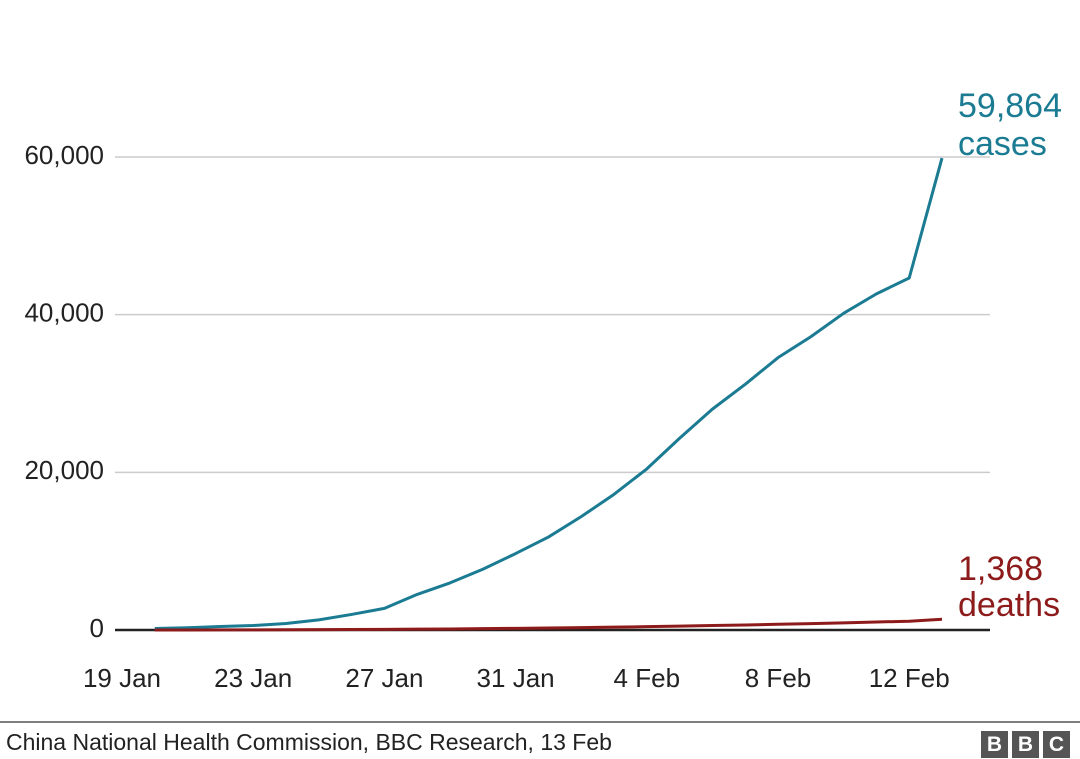 This screenshot has width=1080, height=759. Describe the element at coordinates (516, 678) in the screenshot. I see `x-tick-label: 31 Jan` at that location.